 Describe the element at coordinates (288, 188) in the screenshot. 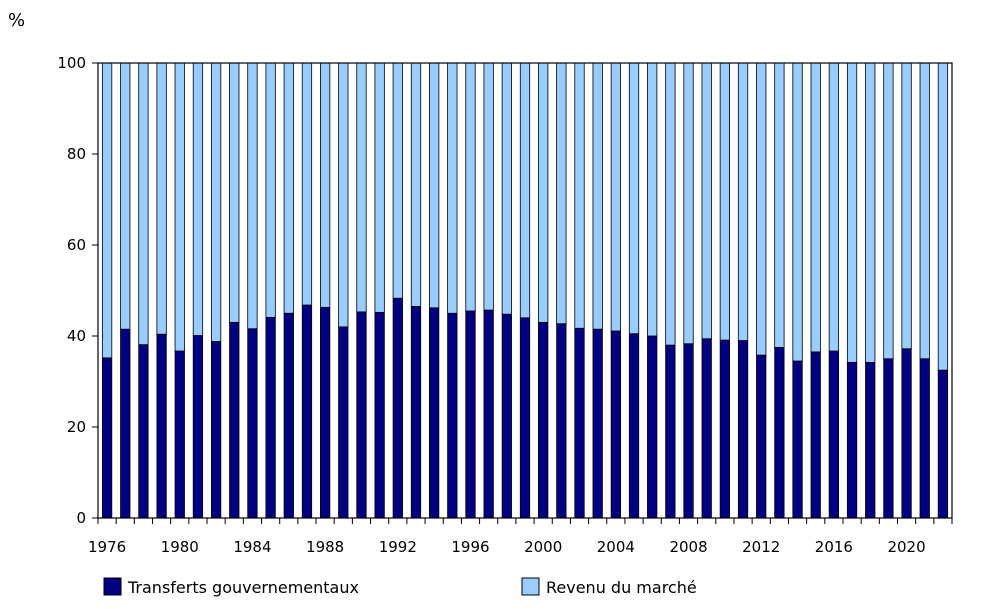

I see `bar-revenu-1986` at that location.